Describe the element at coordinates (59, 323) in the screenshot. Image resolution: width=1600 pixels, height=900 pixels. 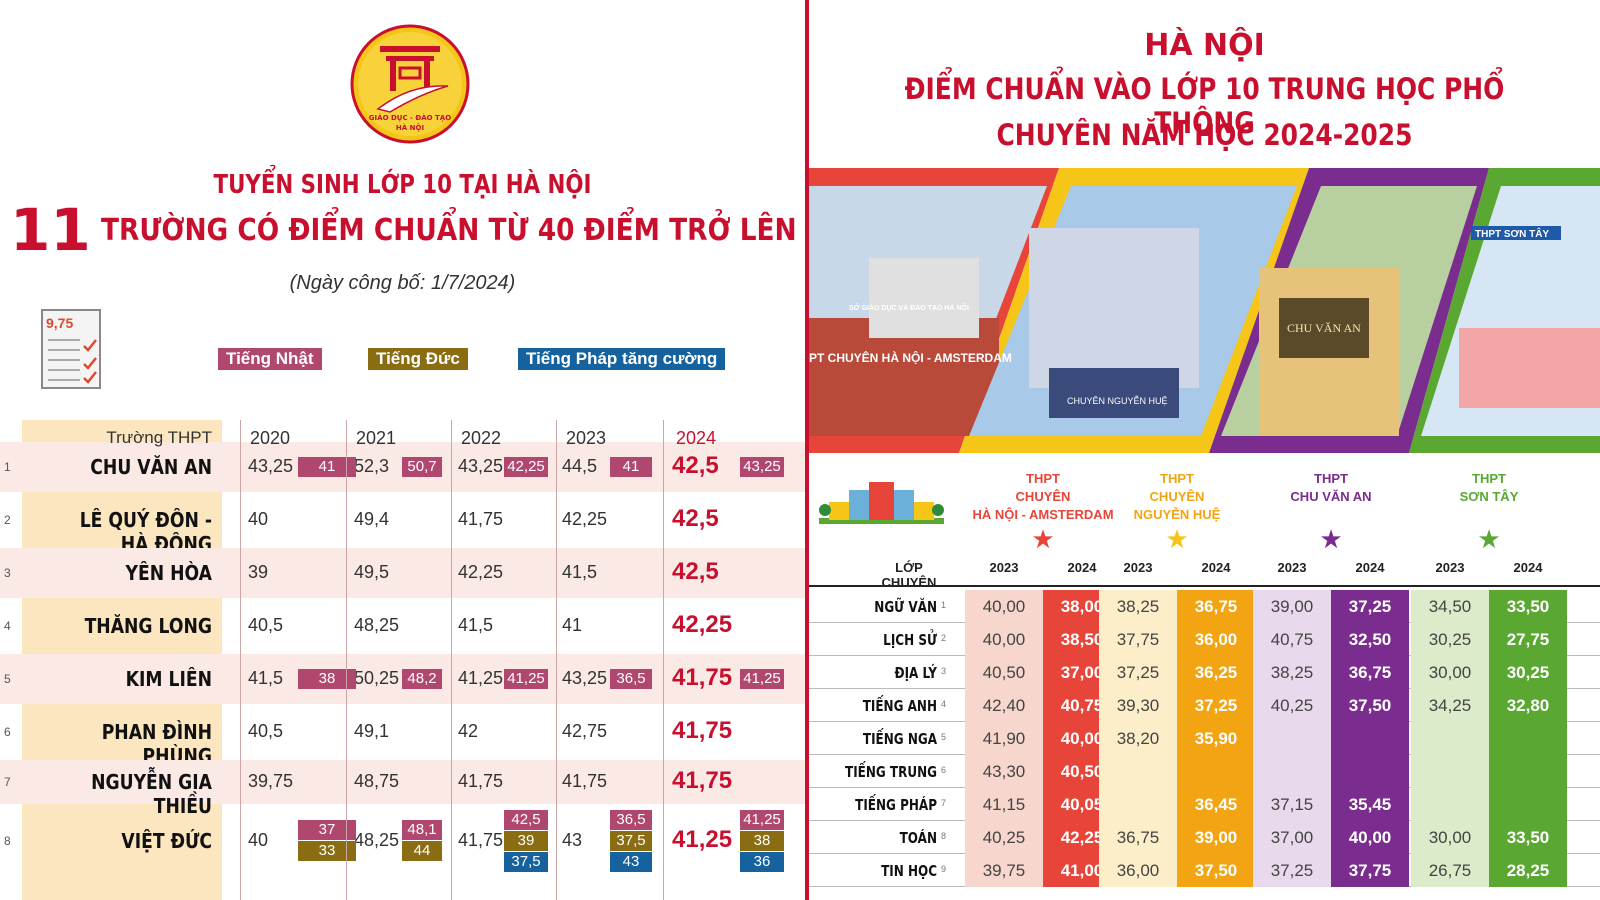
I see `svg-text: 9,75` at that location.